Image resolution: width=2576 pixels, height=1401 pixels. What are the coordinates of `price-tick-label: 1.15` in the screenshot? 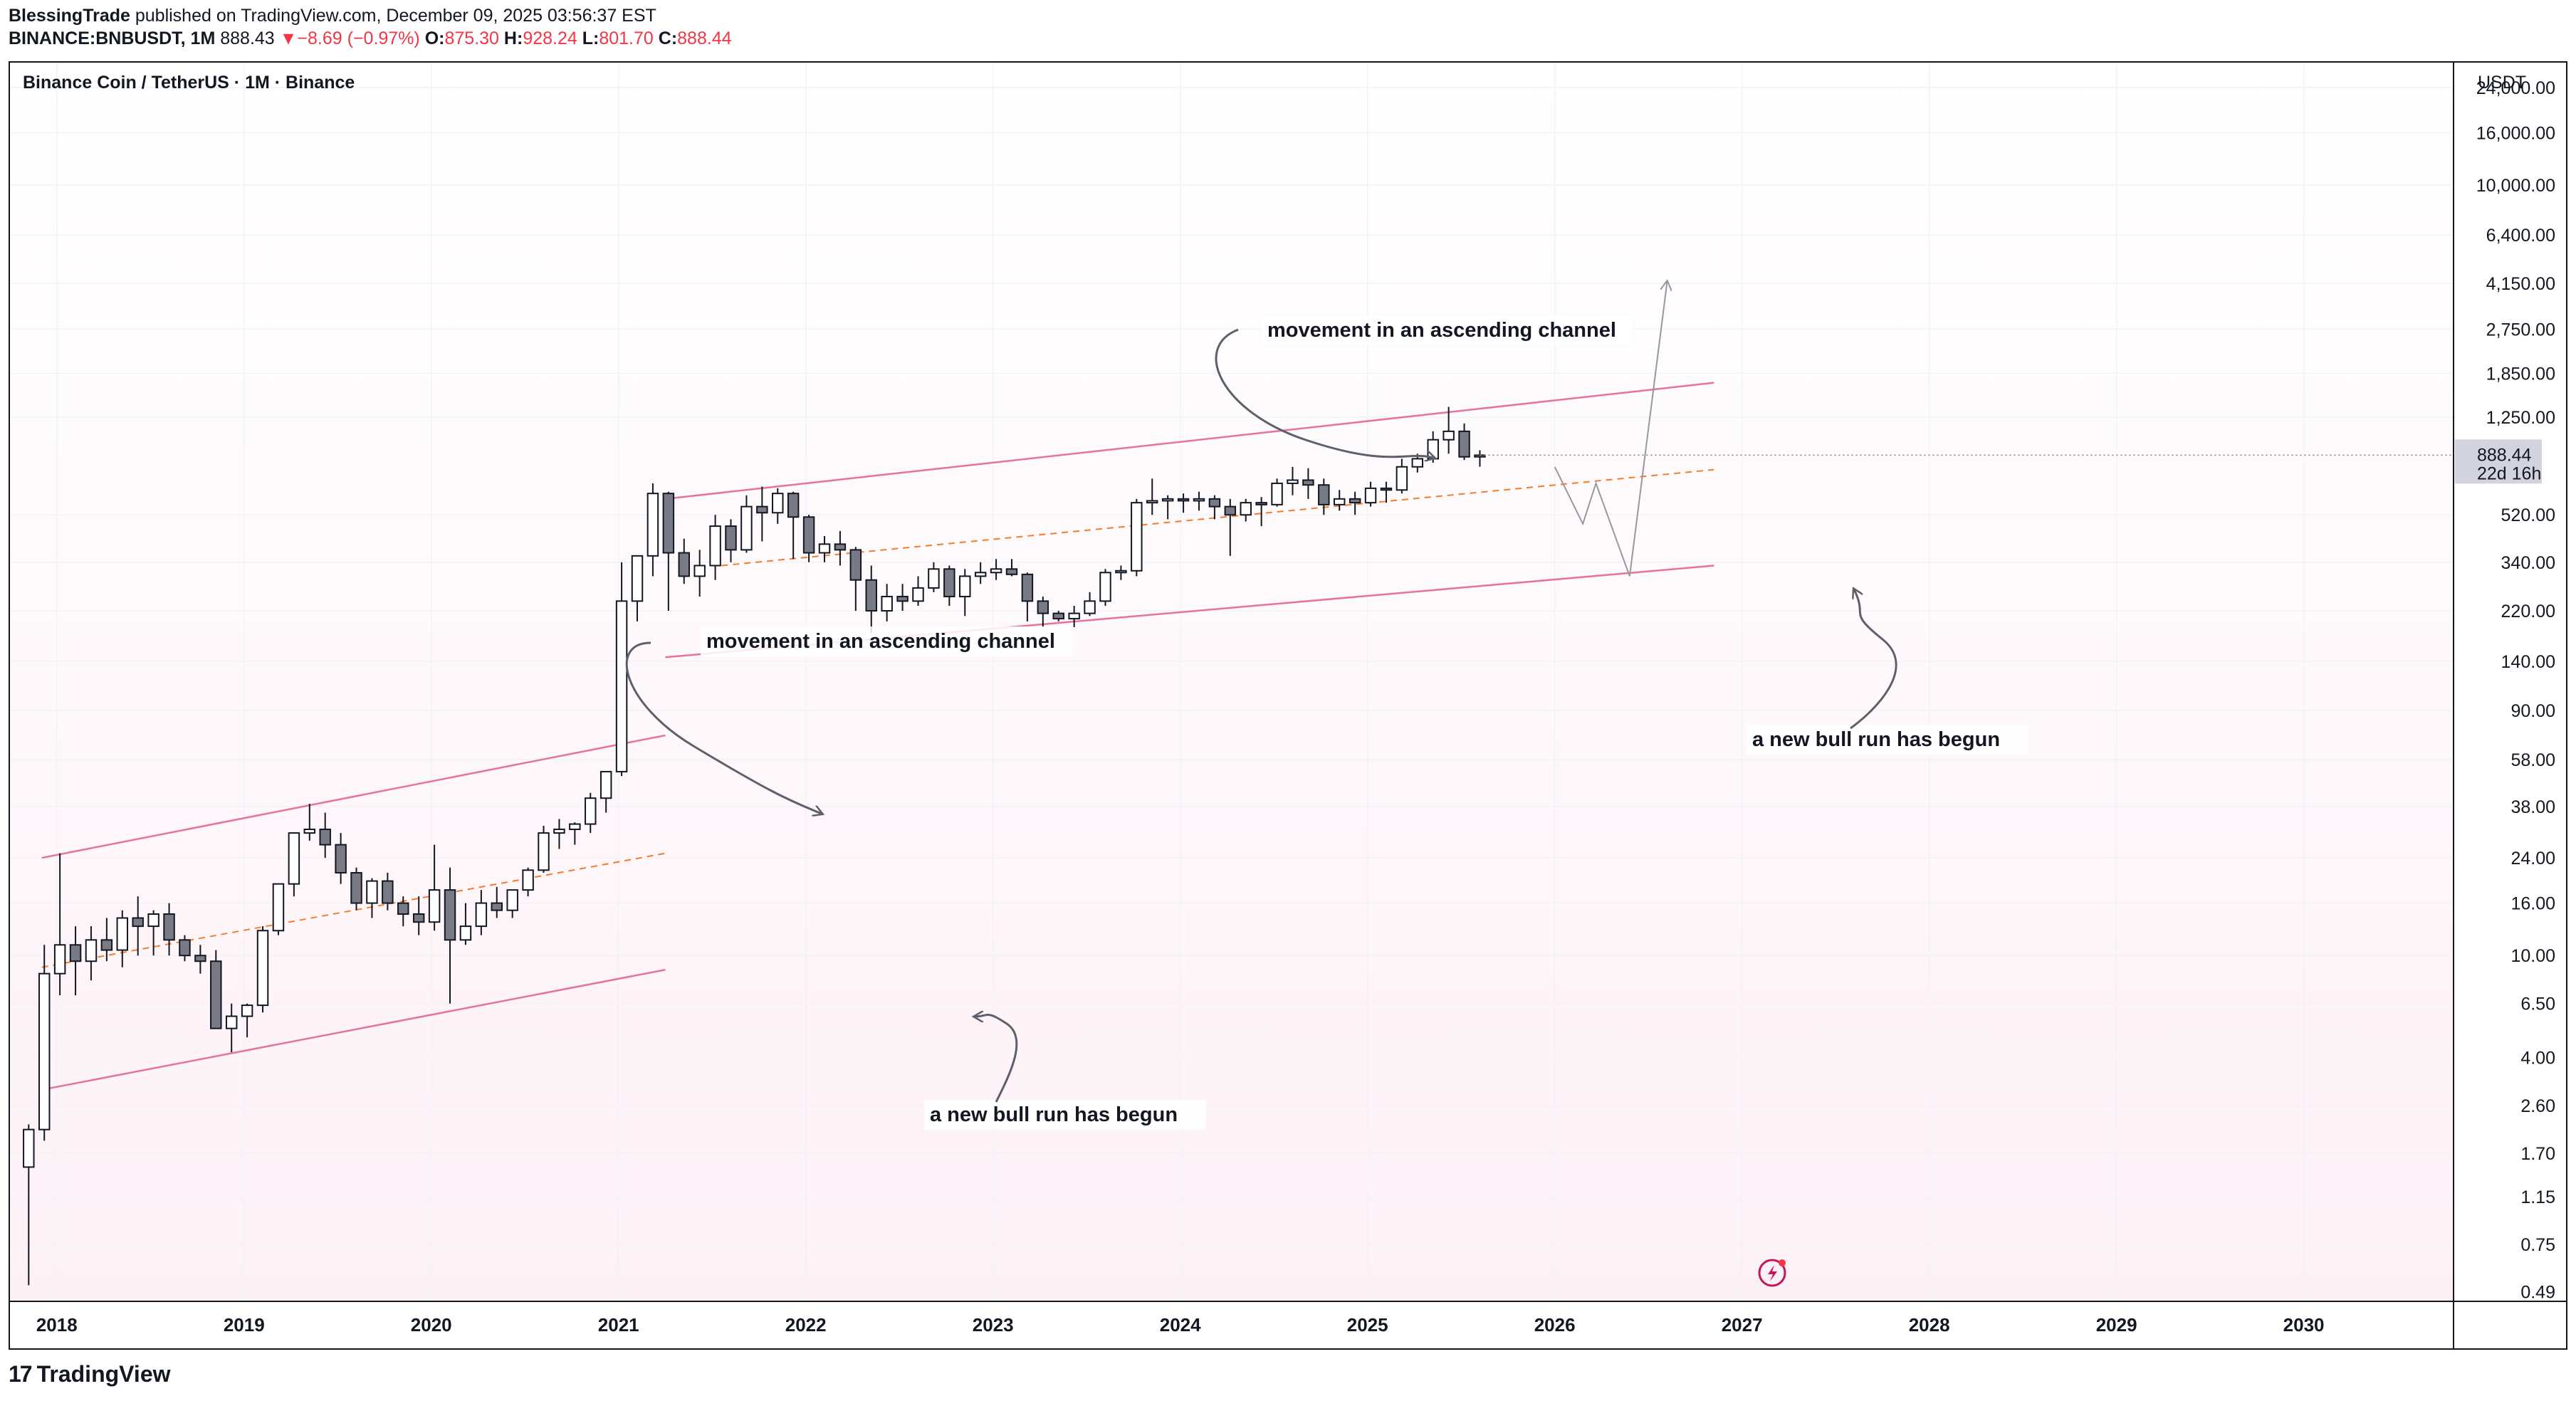 It's located at (2537, 1197).